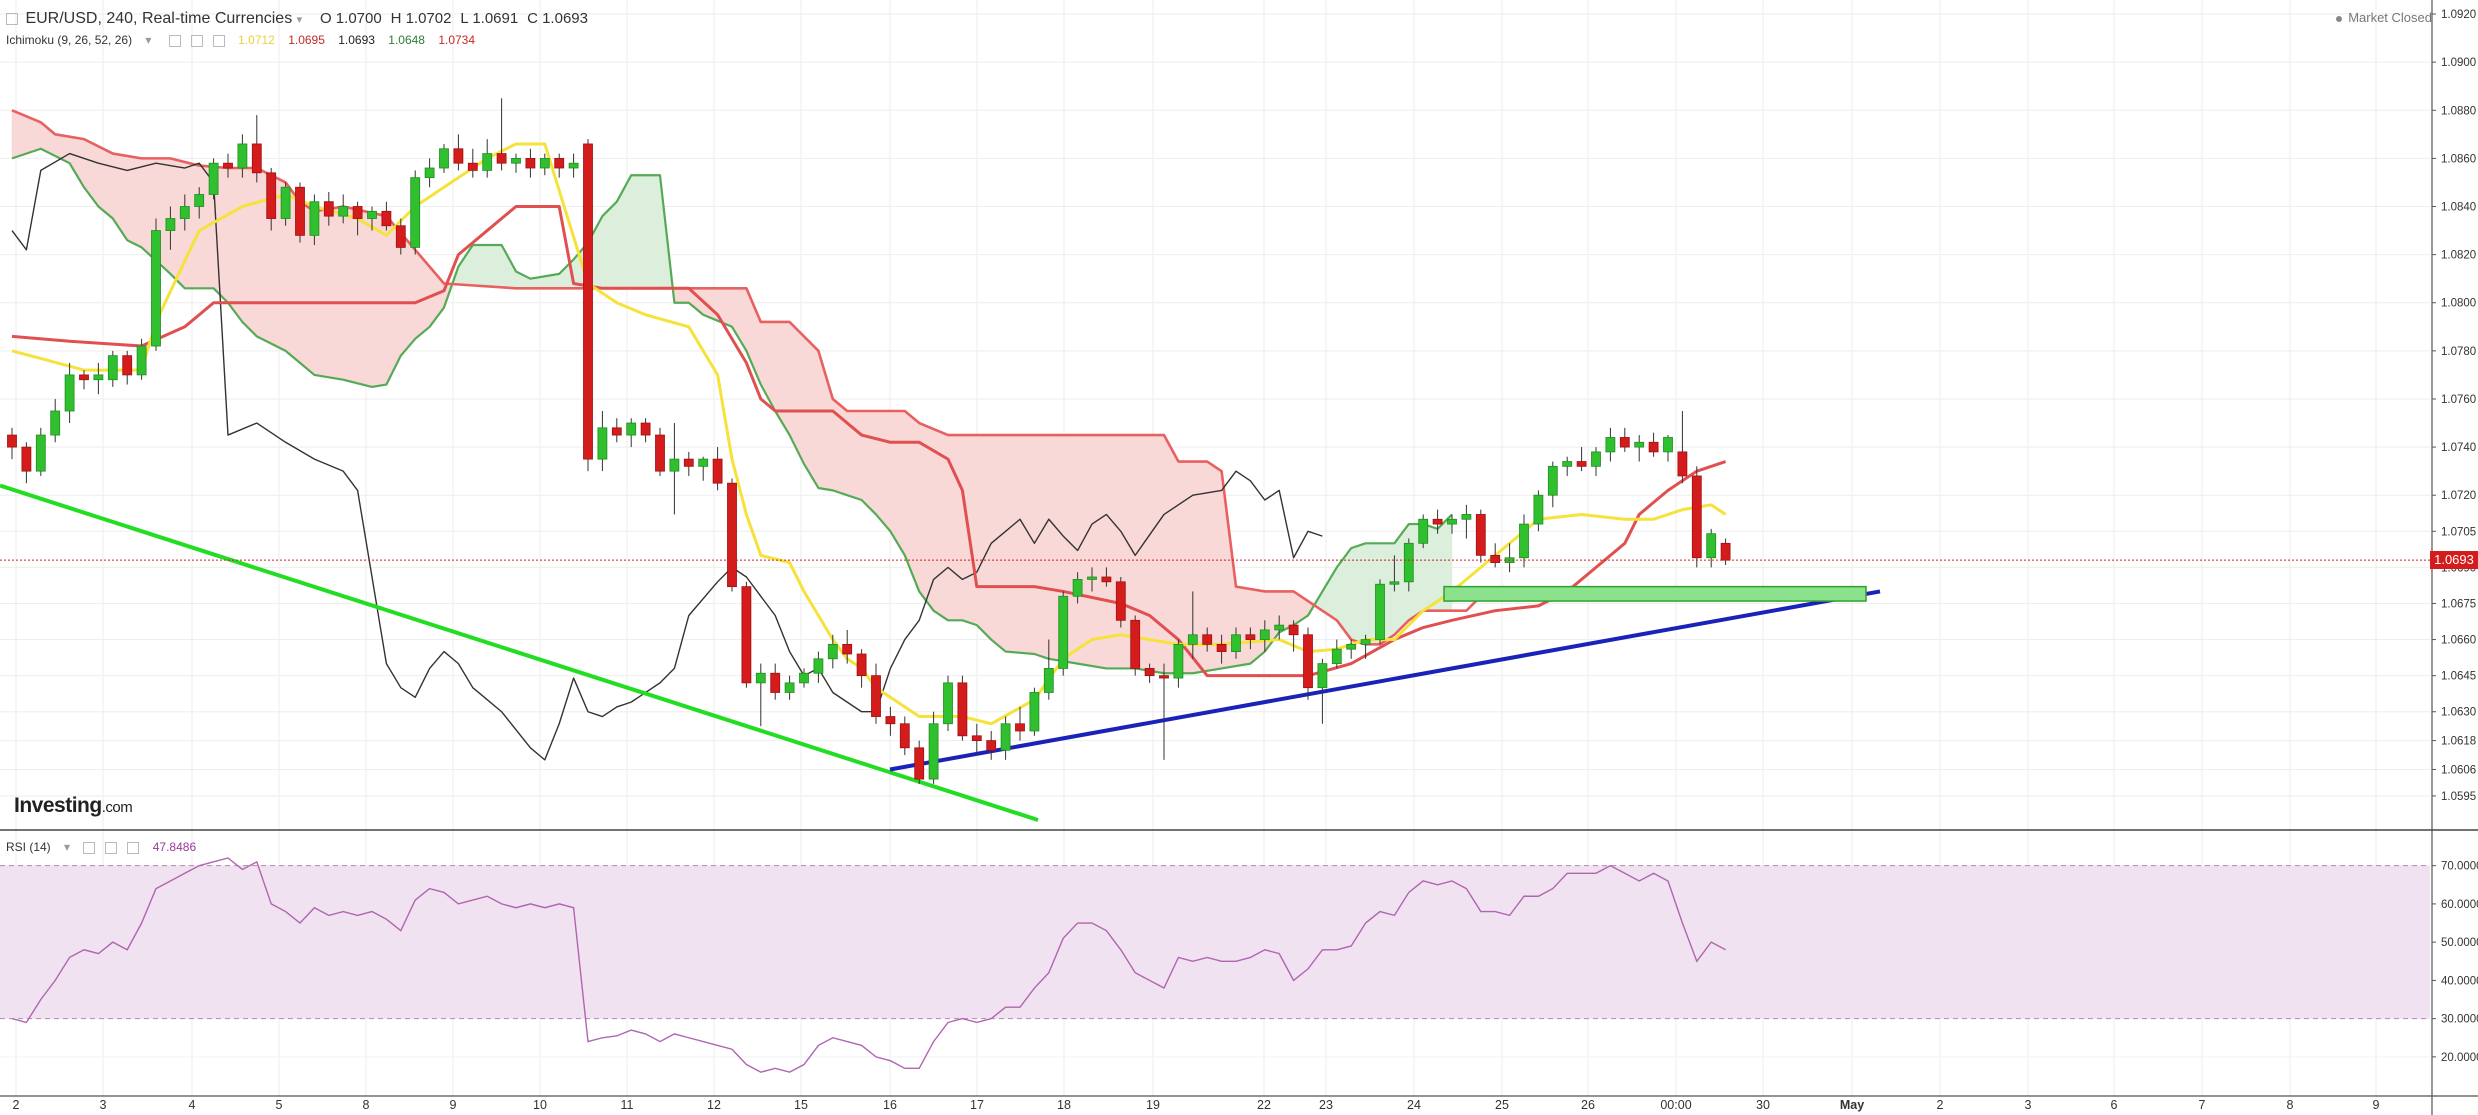 The width and height of the screenshot is (2478, 1115). What do you see at coordinates (540, 1105) in the screenshot?
I see `x-tick-label-6: 10` at bounding box center [540, 1105].